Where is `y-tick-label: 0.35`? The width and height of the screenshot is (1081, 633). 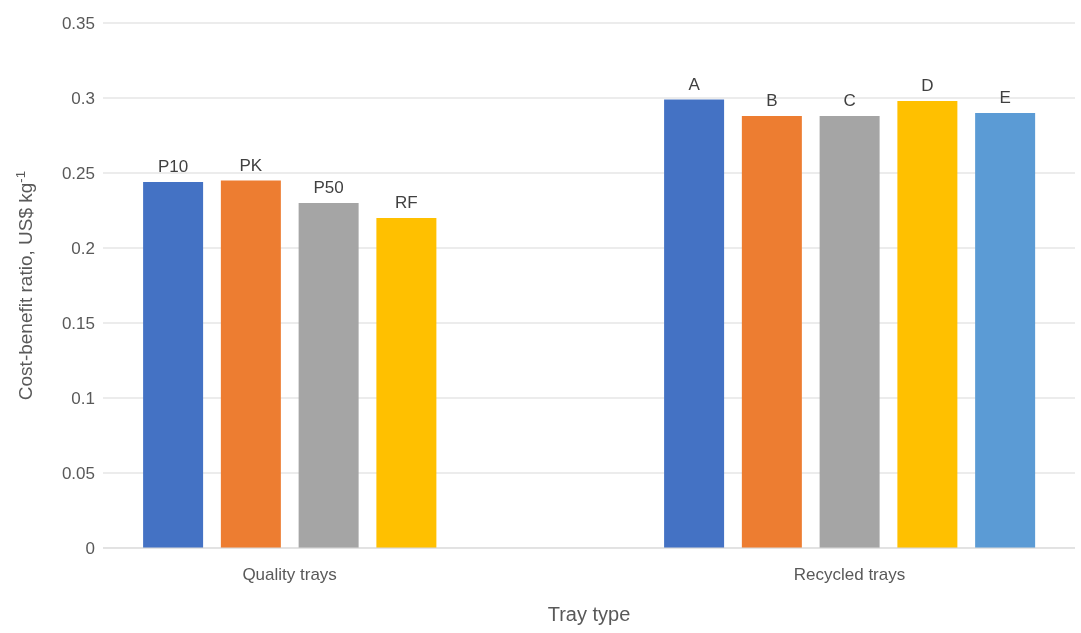 y-tick-label: 0.35 is located at coordinates (78, 24).